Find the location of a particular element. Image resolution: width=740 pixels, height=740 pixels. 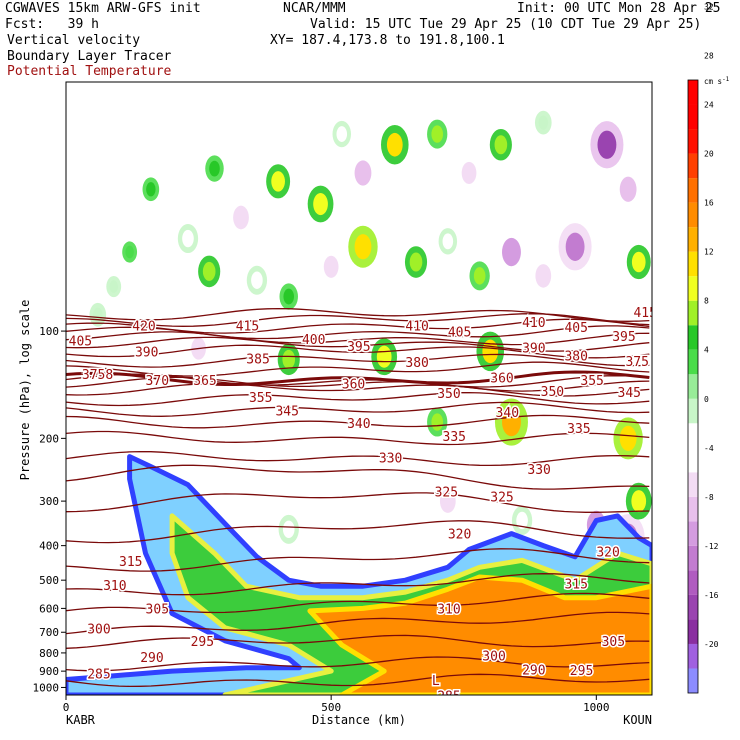

theta-label: 415 is located at coordinates (247, 326).